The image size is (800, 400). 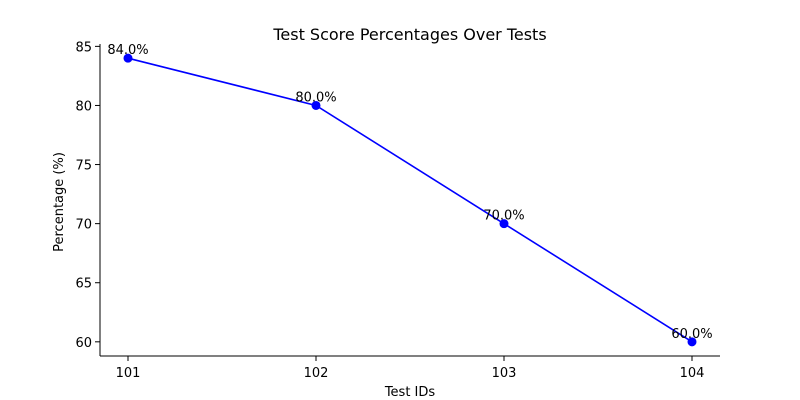 What do you see at coordinates (316, 373) in the screenshot?
I see `x-tick-label: 102` at bounding box center [316, 373].